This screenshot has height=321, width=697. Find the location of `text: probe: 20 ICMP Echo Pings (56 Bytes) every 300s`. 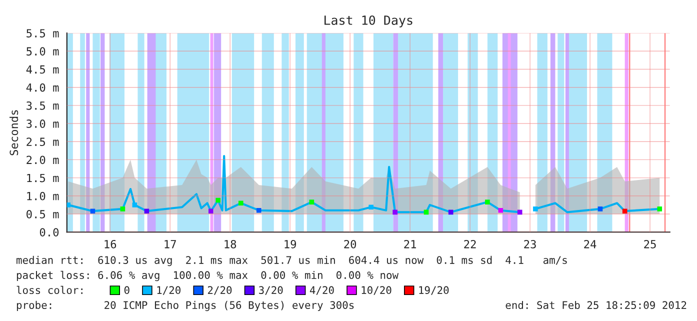

text: probe: 20 ICMP Echo Pings (56 Bytes) every 300s is located at coordinates (185, 306).